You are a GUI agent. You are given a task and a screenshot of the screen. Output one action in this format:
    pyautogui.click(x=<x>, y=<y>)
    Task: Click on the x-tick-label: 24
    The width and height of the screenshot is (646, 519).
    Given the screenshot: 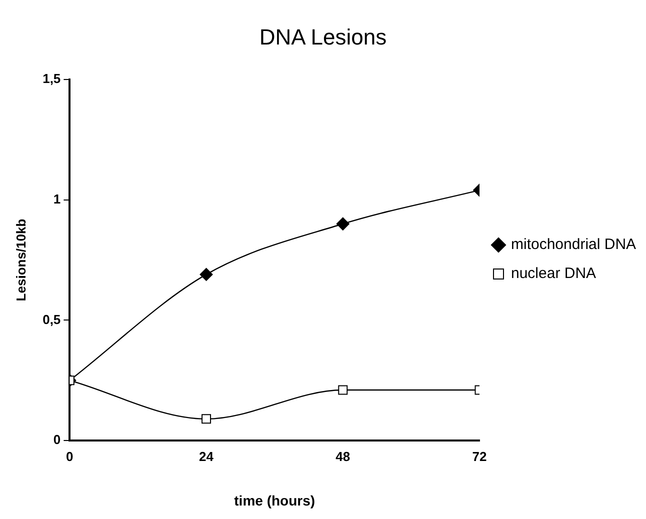 What is the action you would take?
    pyautogui.click(x=206, y=456)
    